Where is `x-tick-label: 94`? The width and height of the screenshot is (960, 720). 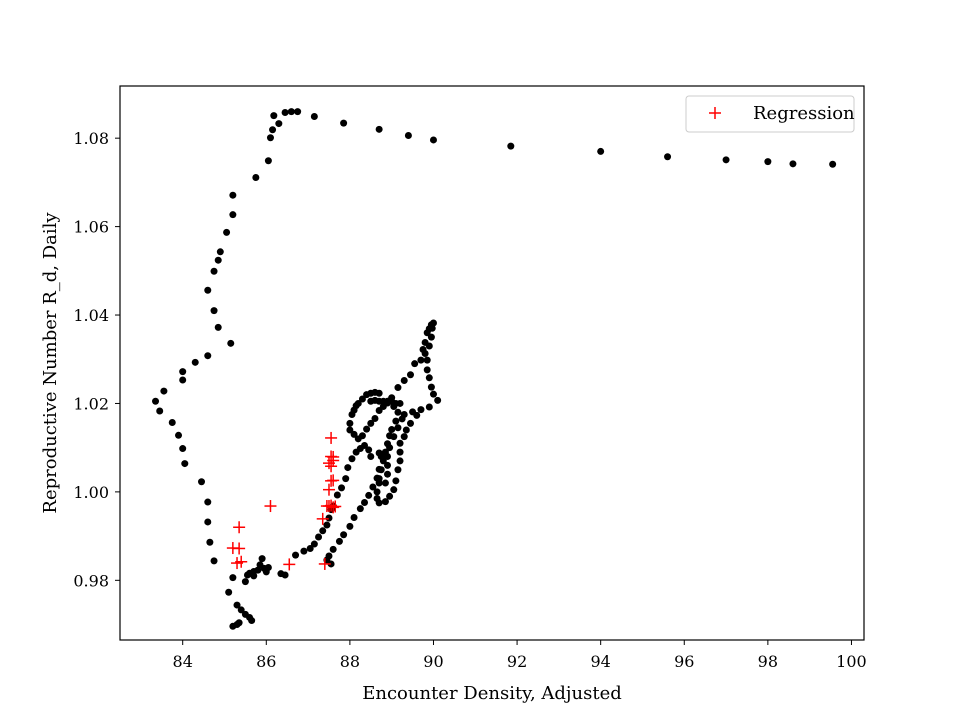 x-tick-label: 94 is located at coordinates (600, 661).